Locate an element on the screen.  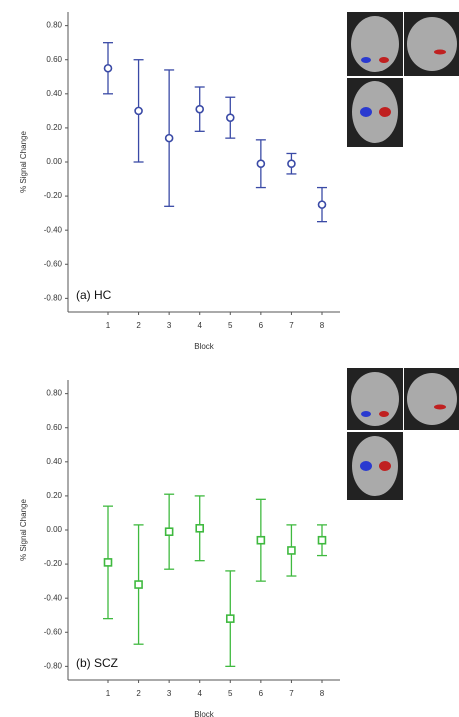
annotation: (b) SCZ is located at coordinates (97, 663).